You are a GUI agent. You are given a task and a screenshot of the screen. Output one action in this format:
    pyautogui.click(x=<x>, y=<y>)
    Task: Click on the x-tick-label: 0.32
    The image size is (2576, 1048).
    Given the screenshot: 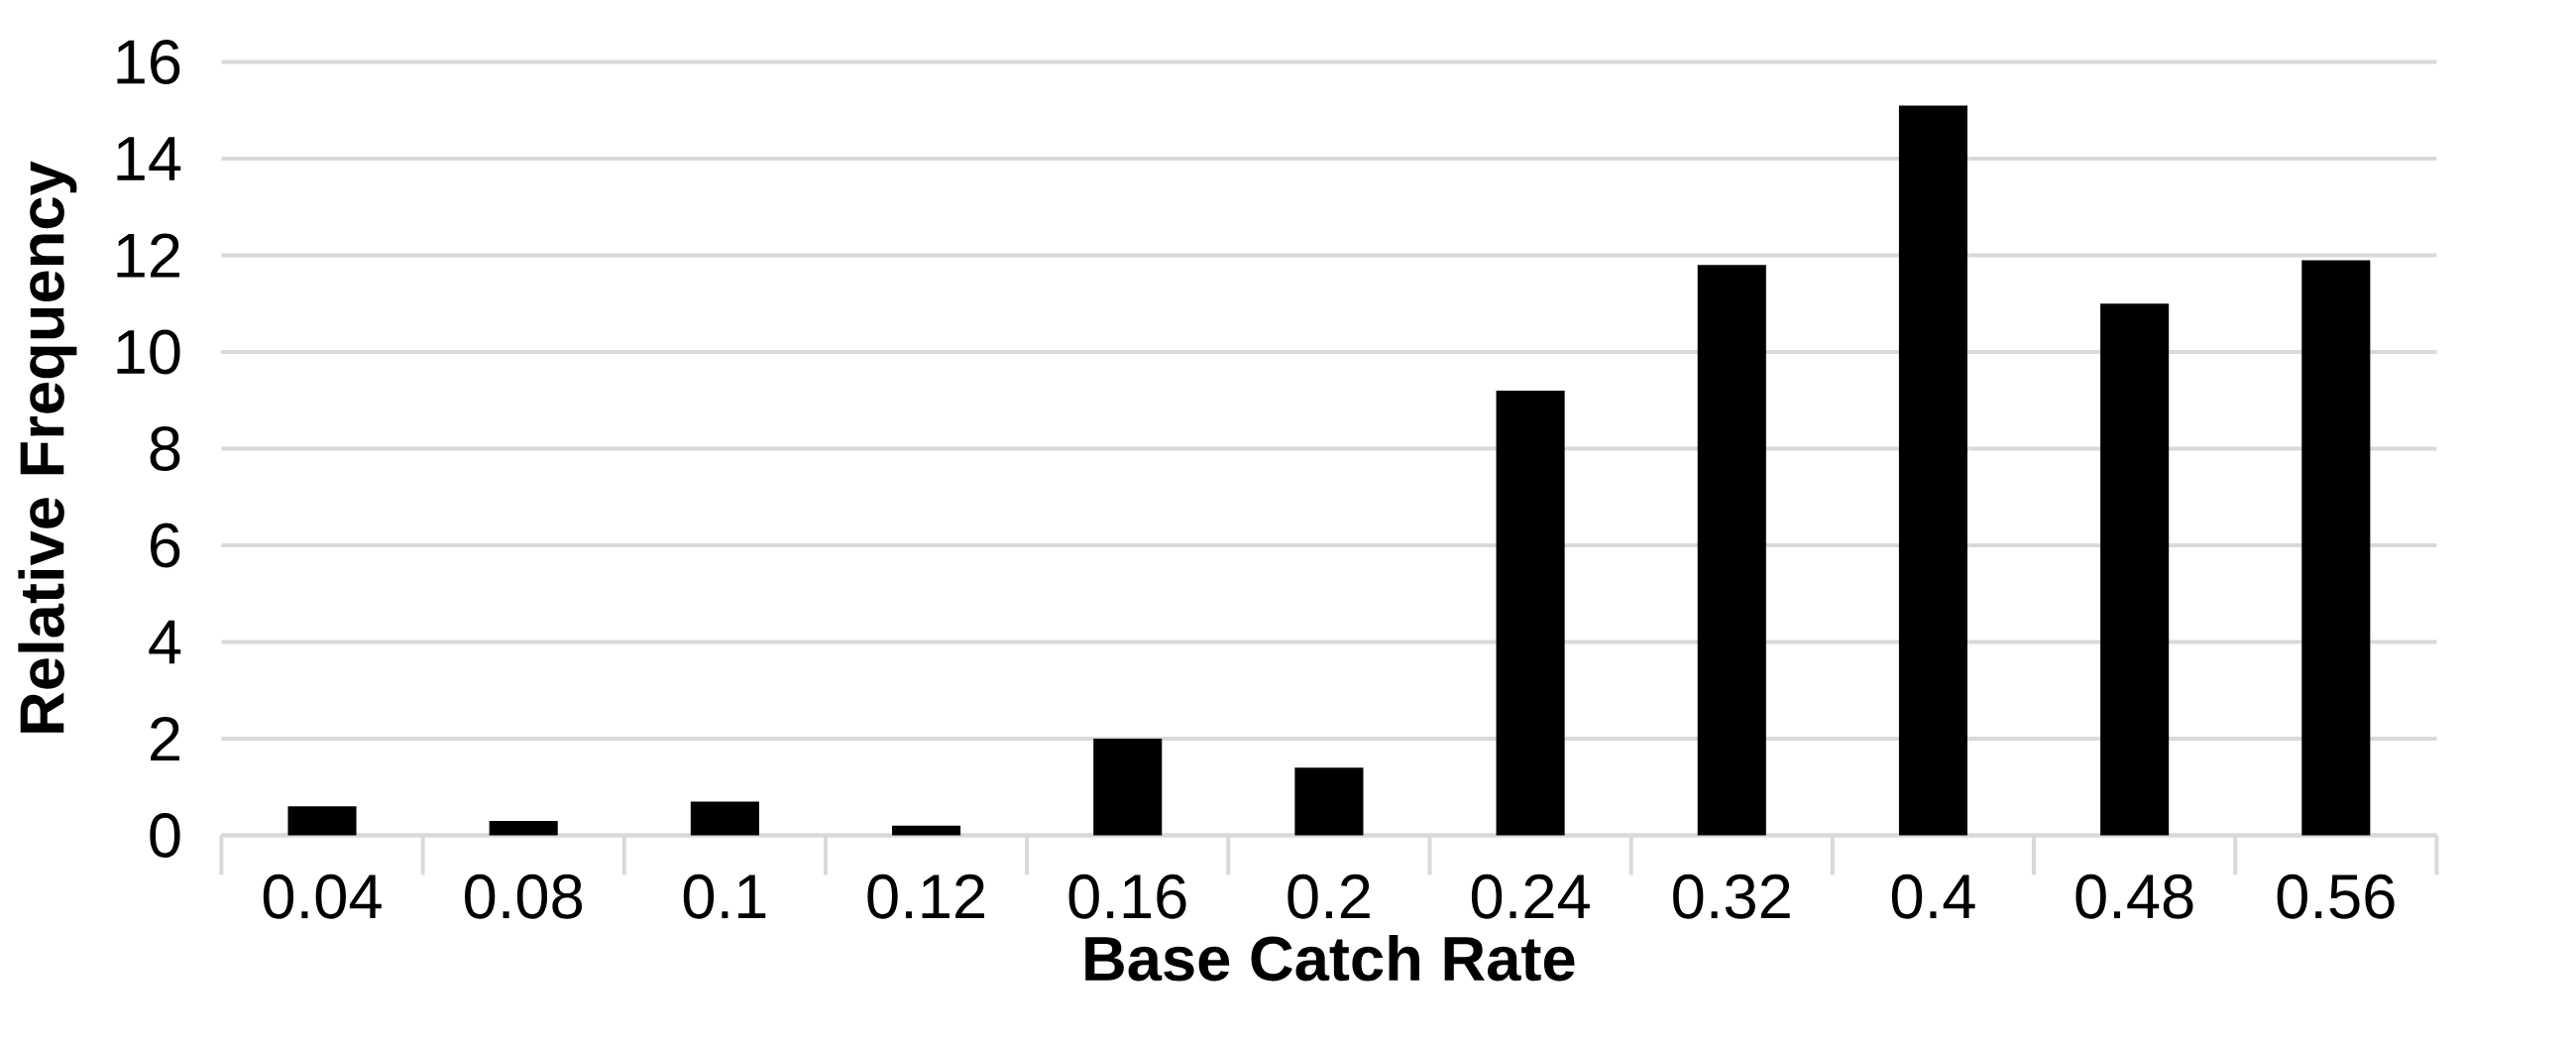 What is the action you would take?
    pyautogui.click(x=1731, y=896)
    